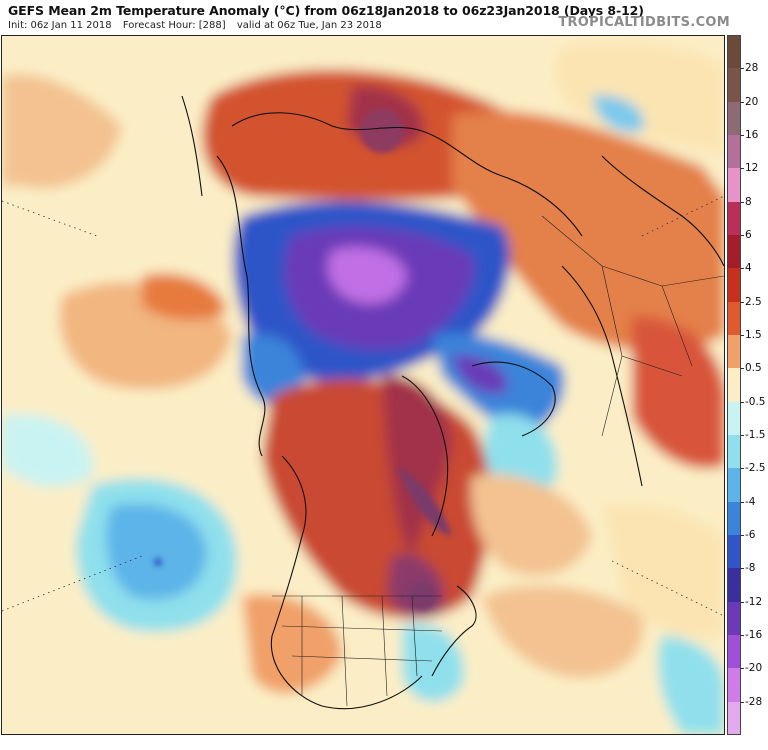  I want to click on colorbar-label: 8, so click(748, 201).